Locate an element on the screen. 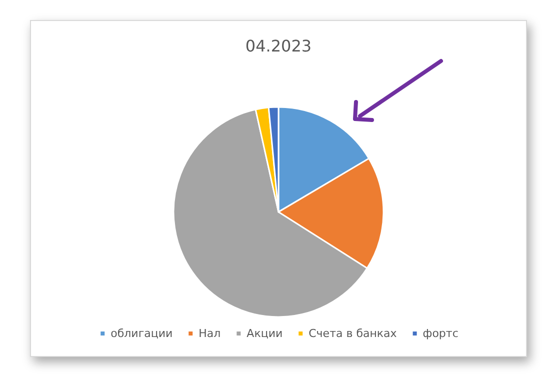 This screenshot has width=549, height=392. chart-title: 04.2023 is located at coordinates (278, 46).